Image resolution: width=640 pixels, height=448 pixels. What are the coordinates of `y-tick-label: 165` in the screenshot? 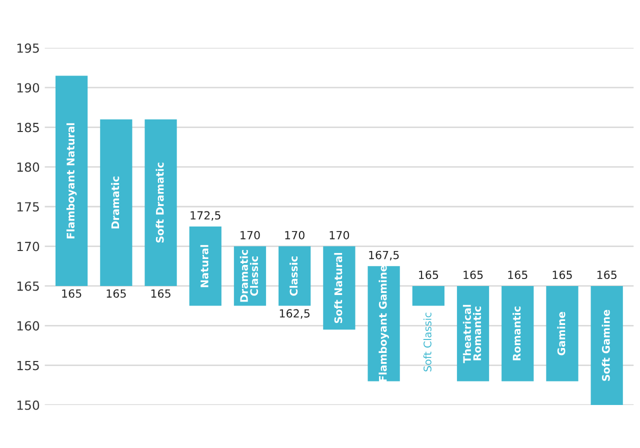 It's located at (28, 286).